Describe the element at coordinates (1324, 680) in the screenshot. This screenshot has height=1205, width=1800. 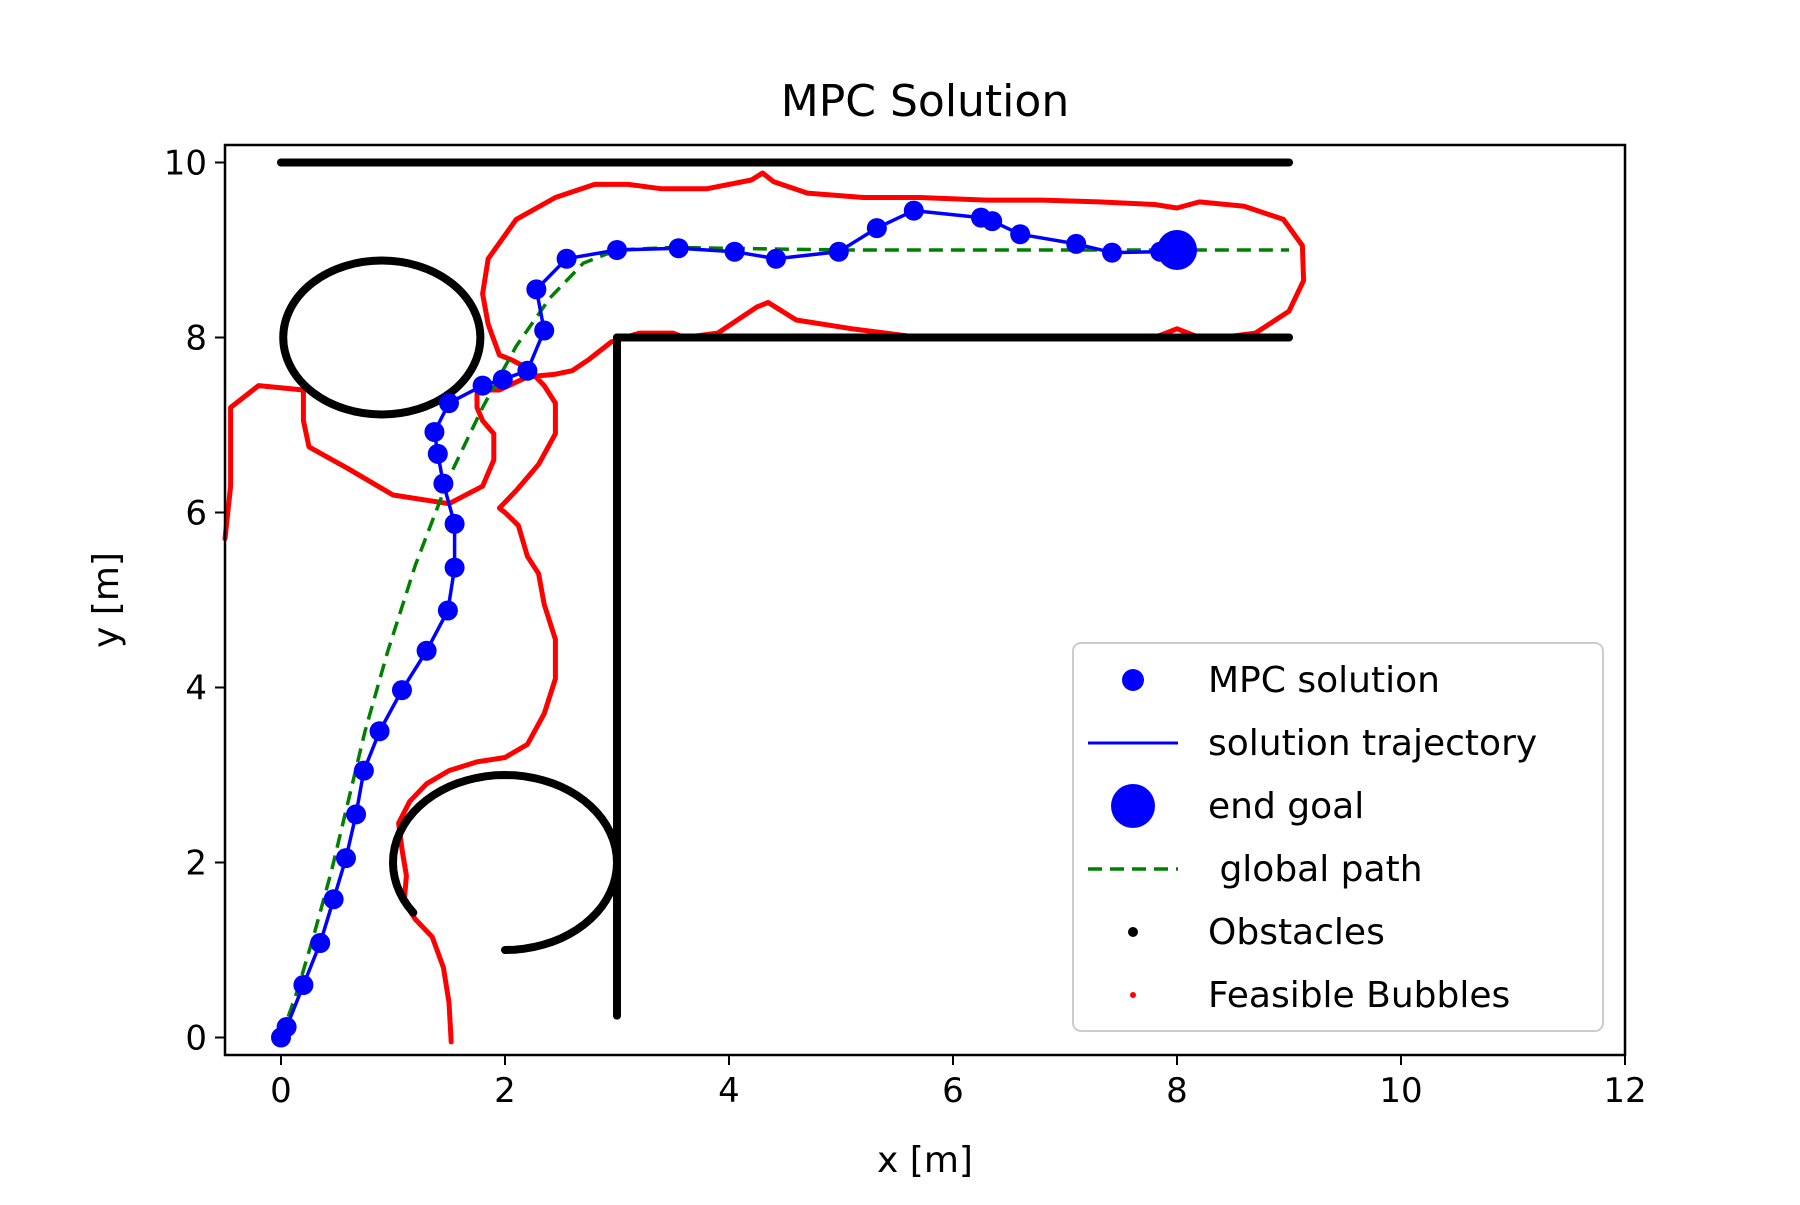
I see `legend-label-mpc: MPC solution` at that location.